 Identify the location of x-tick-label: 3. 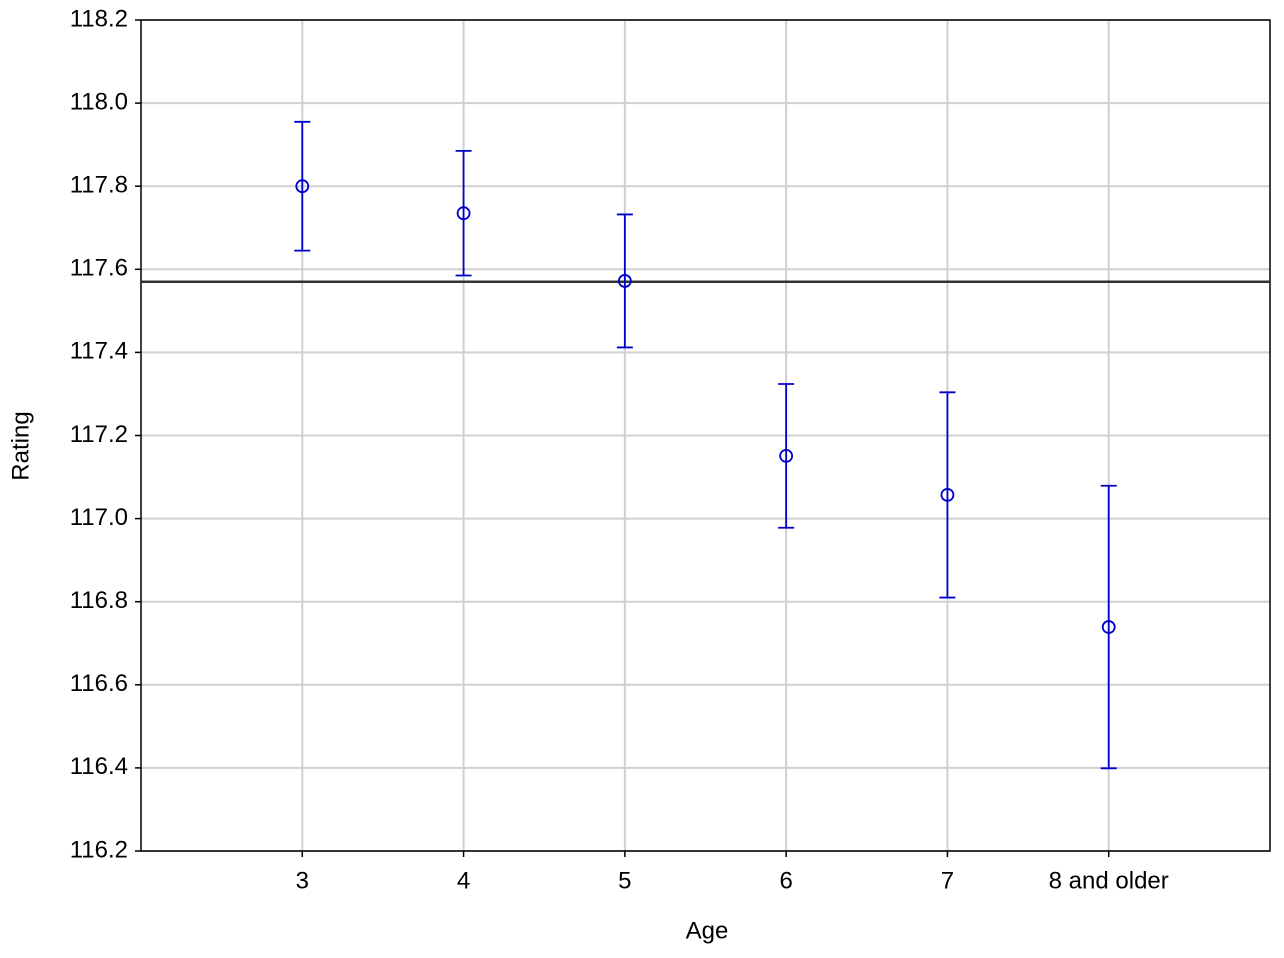
(302, 880).